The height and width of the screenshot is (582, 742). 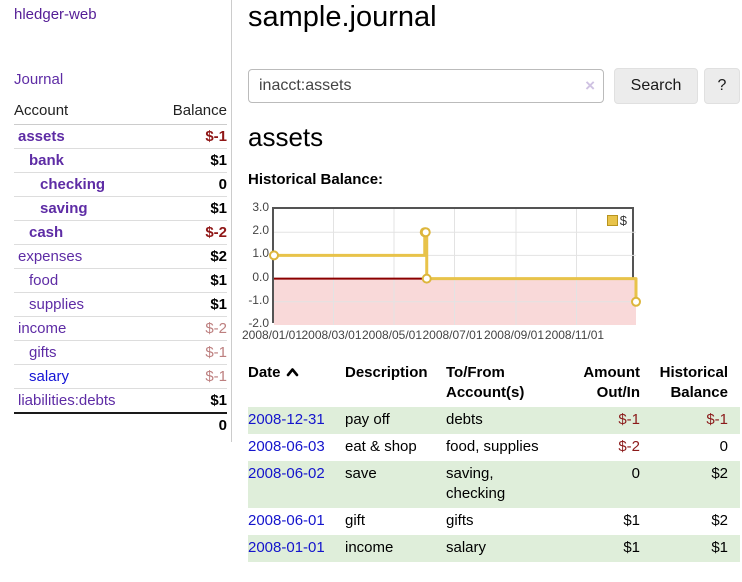 I want to click on y-tick-label: 2.0, so click(x=260, y=230).